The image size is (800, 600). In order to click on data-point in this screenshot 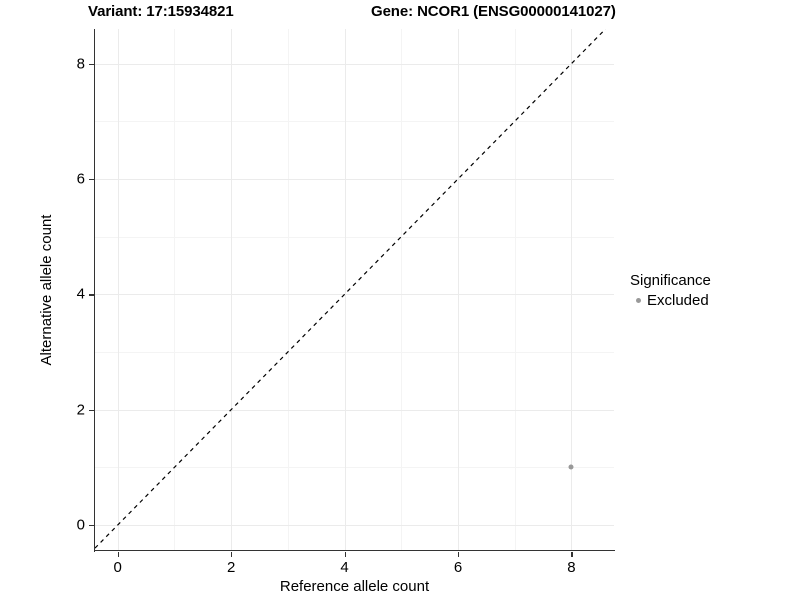, I will do `click(571, 467)`.